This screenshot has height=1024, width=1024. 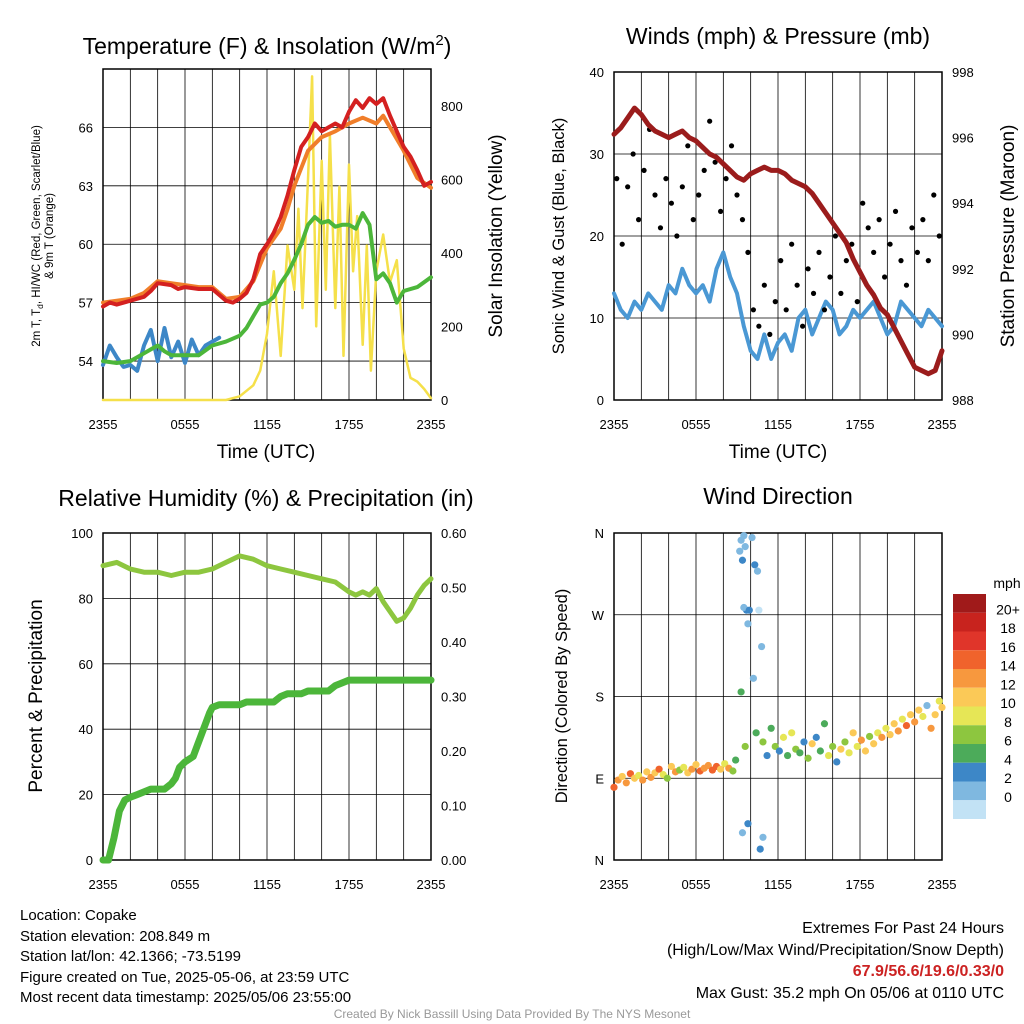 What do you see at coordinates (559, 236) in the screenshot?
I see `winds-ylabel-left: Sonic Wind & Gust (Blue, Black)` at bounding box center [559, 236].